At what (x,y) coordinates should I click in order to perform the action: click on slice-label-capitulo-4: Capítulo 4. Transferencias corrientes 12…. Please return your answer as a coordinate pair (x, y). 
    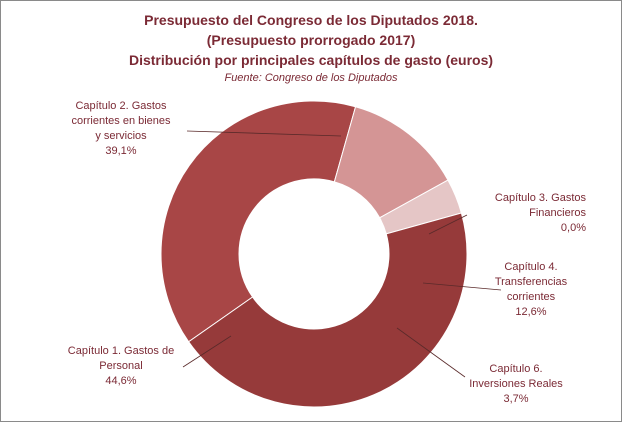
    Looking at the image, I should click on (531, 290).